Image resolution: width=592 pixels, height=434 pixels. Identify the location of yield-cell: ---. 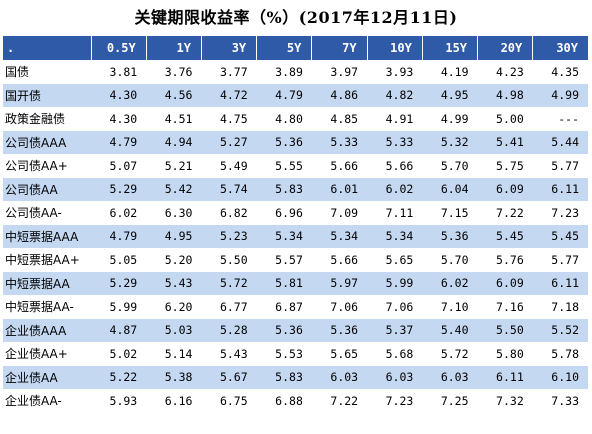
(568, 118).